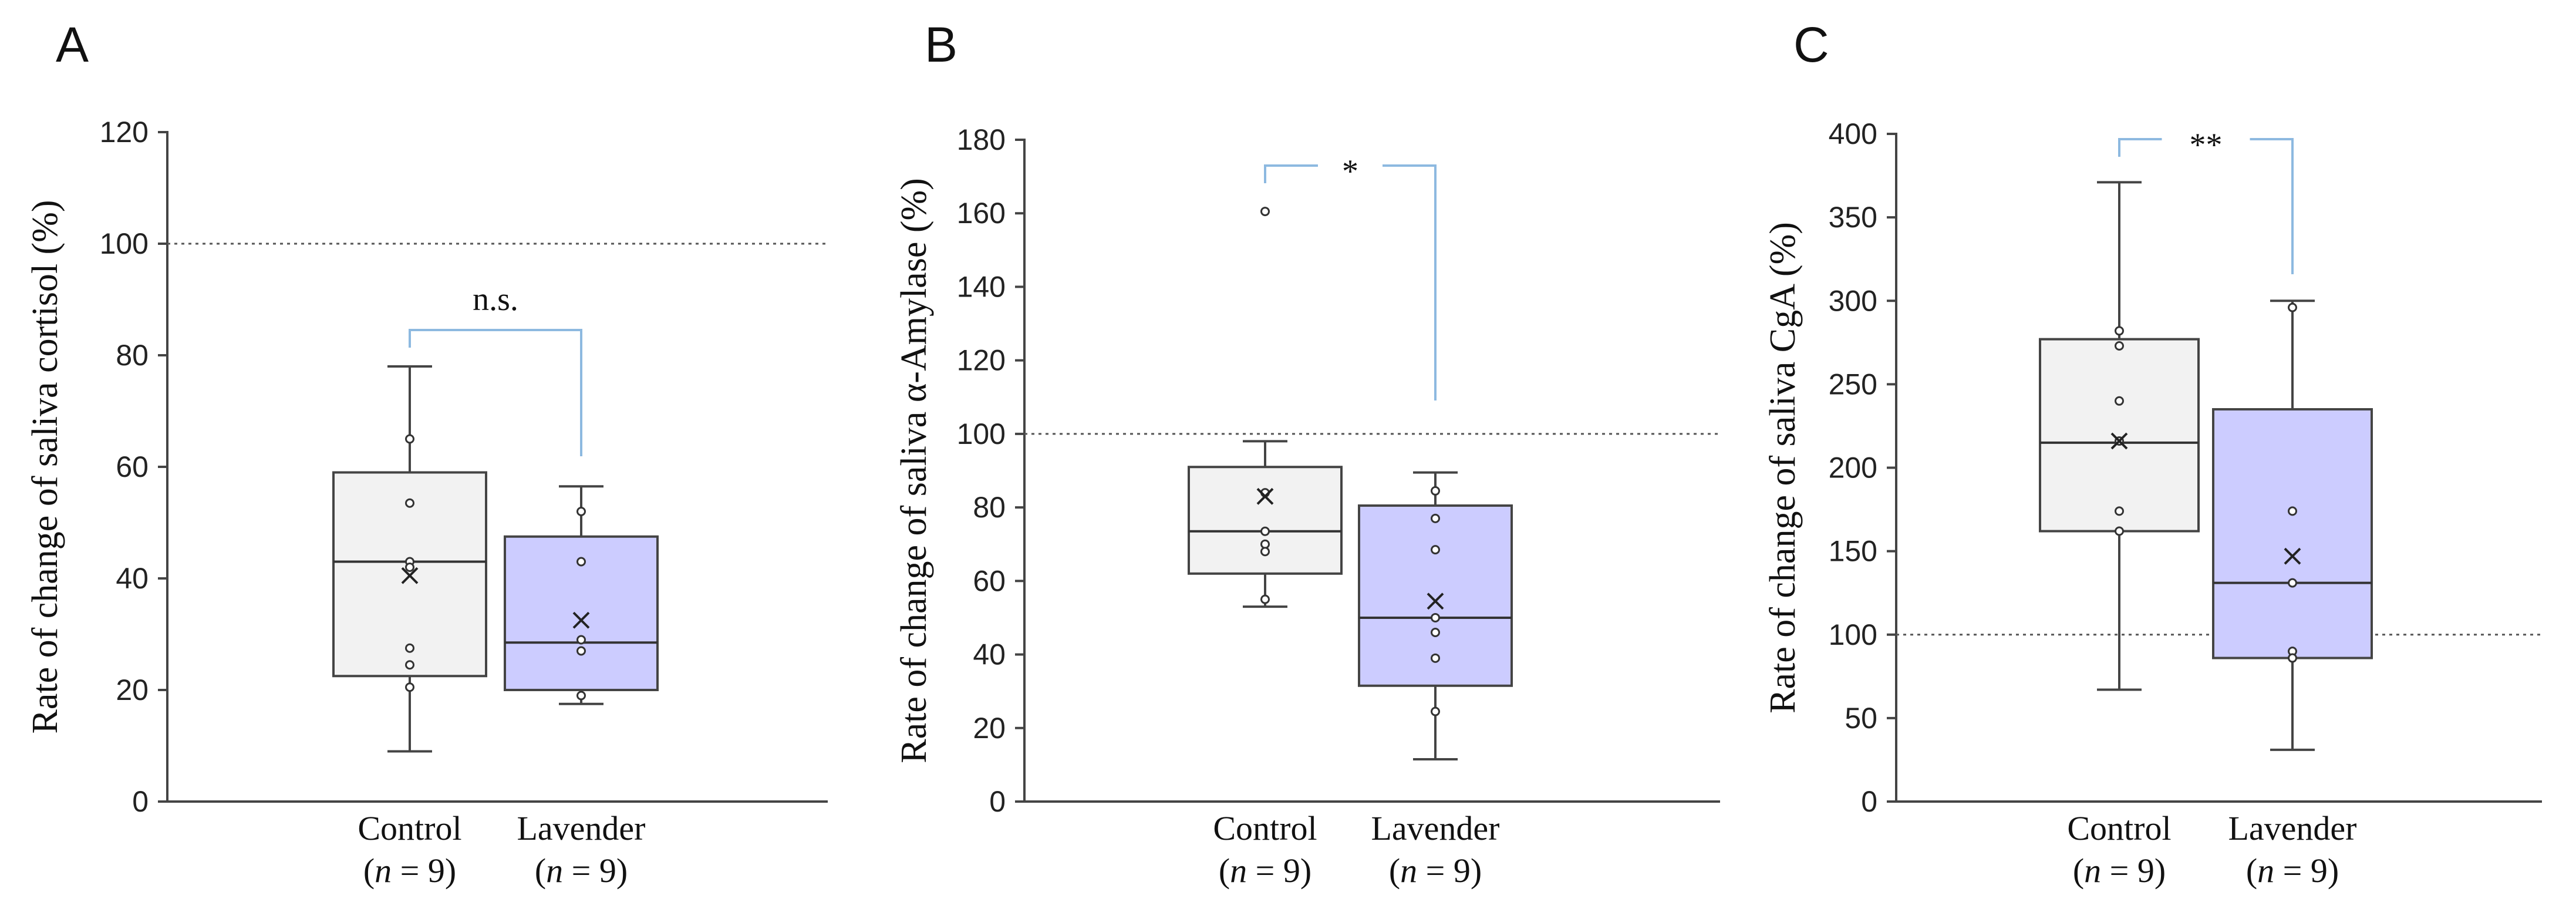  What do you see at coordinates (1861, 718) in the screenshot?
I see `y-tick-label: 50` at bounding box center [1861, 718].